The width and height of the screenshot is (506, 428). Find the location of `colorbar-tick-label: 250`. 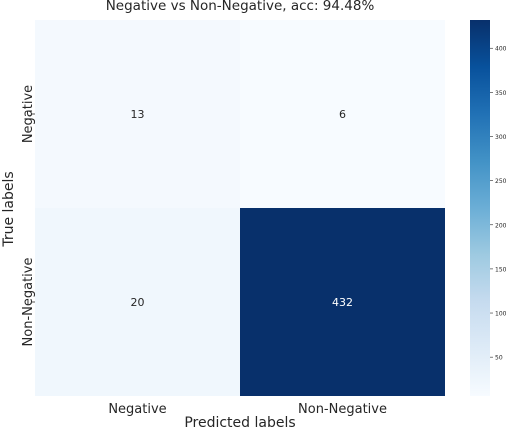

colorbar-tick-label: 250 is located at coordinates (500, 181).